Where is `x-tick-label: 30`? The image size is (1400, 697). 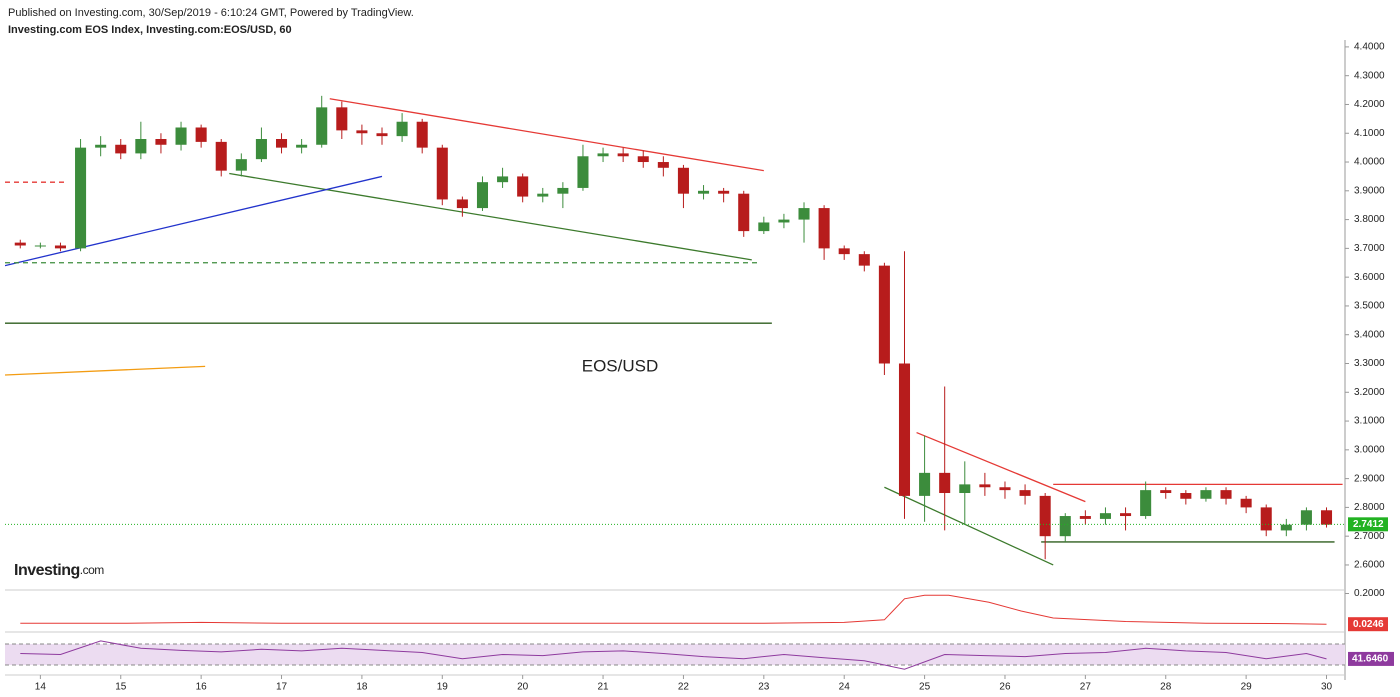
x-tick-label: 30 is located at coordinates (1327, 687).